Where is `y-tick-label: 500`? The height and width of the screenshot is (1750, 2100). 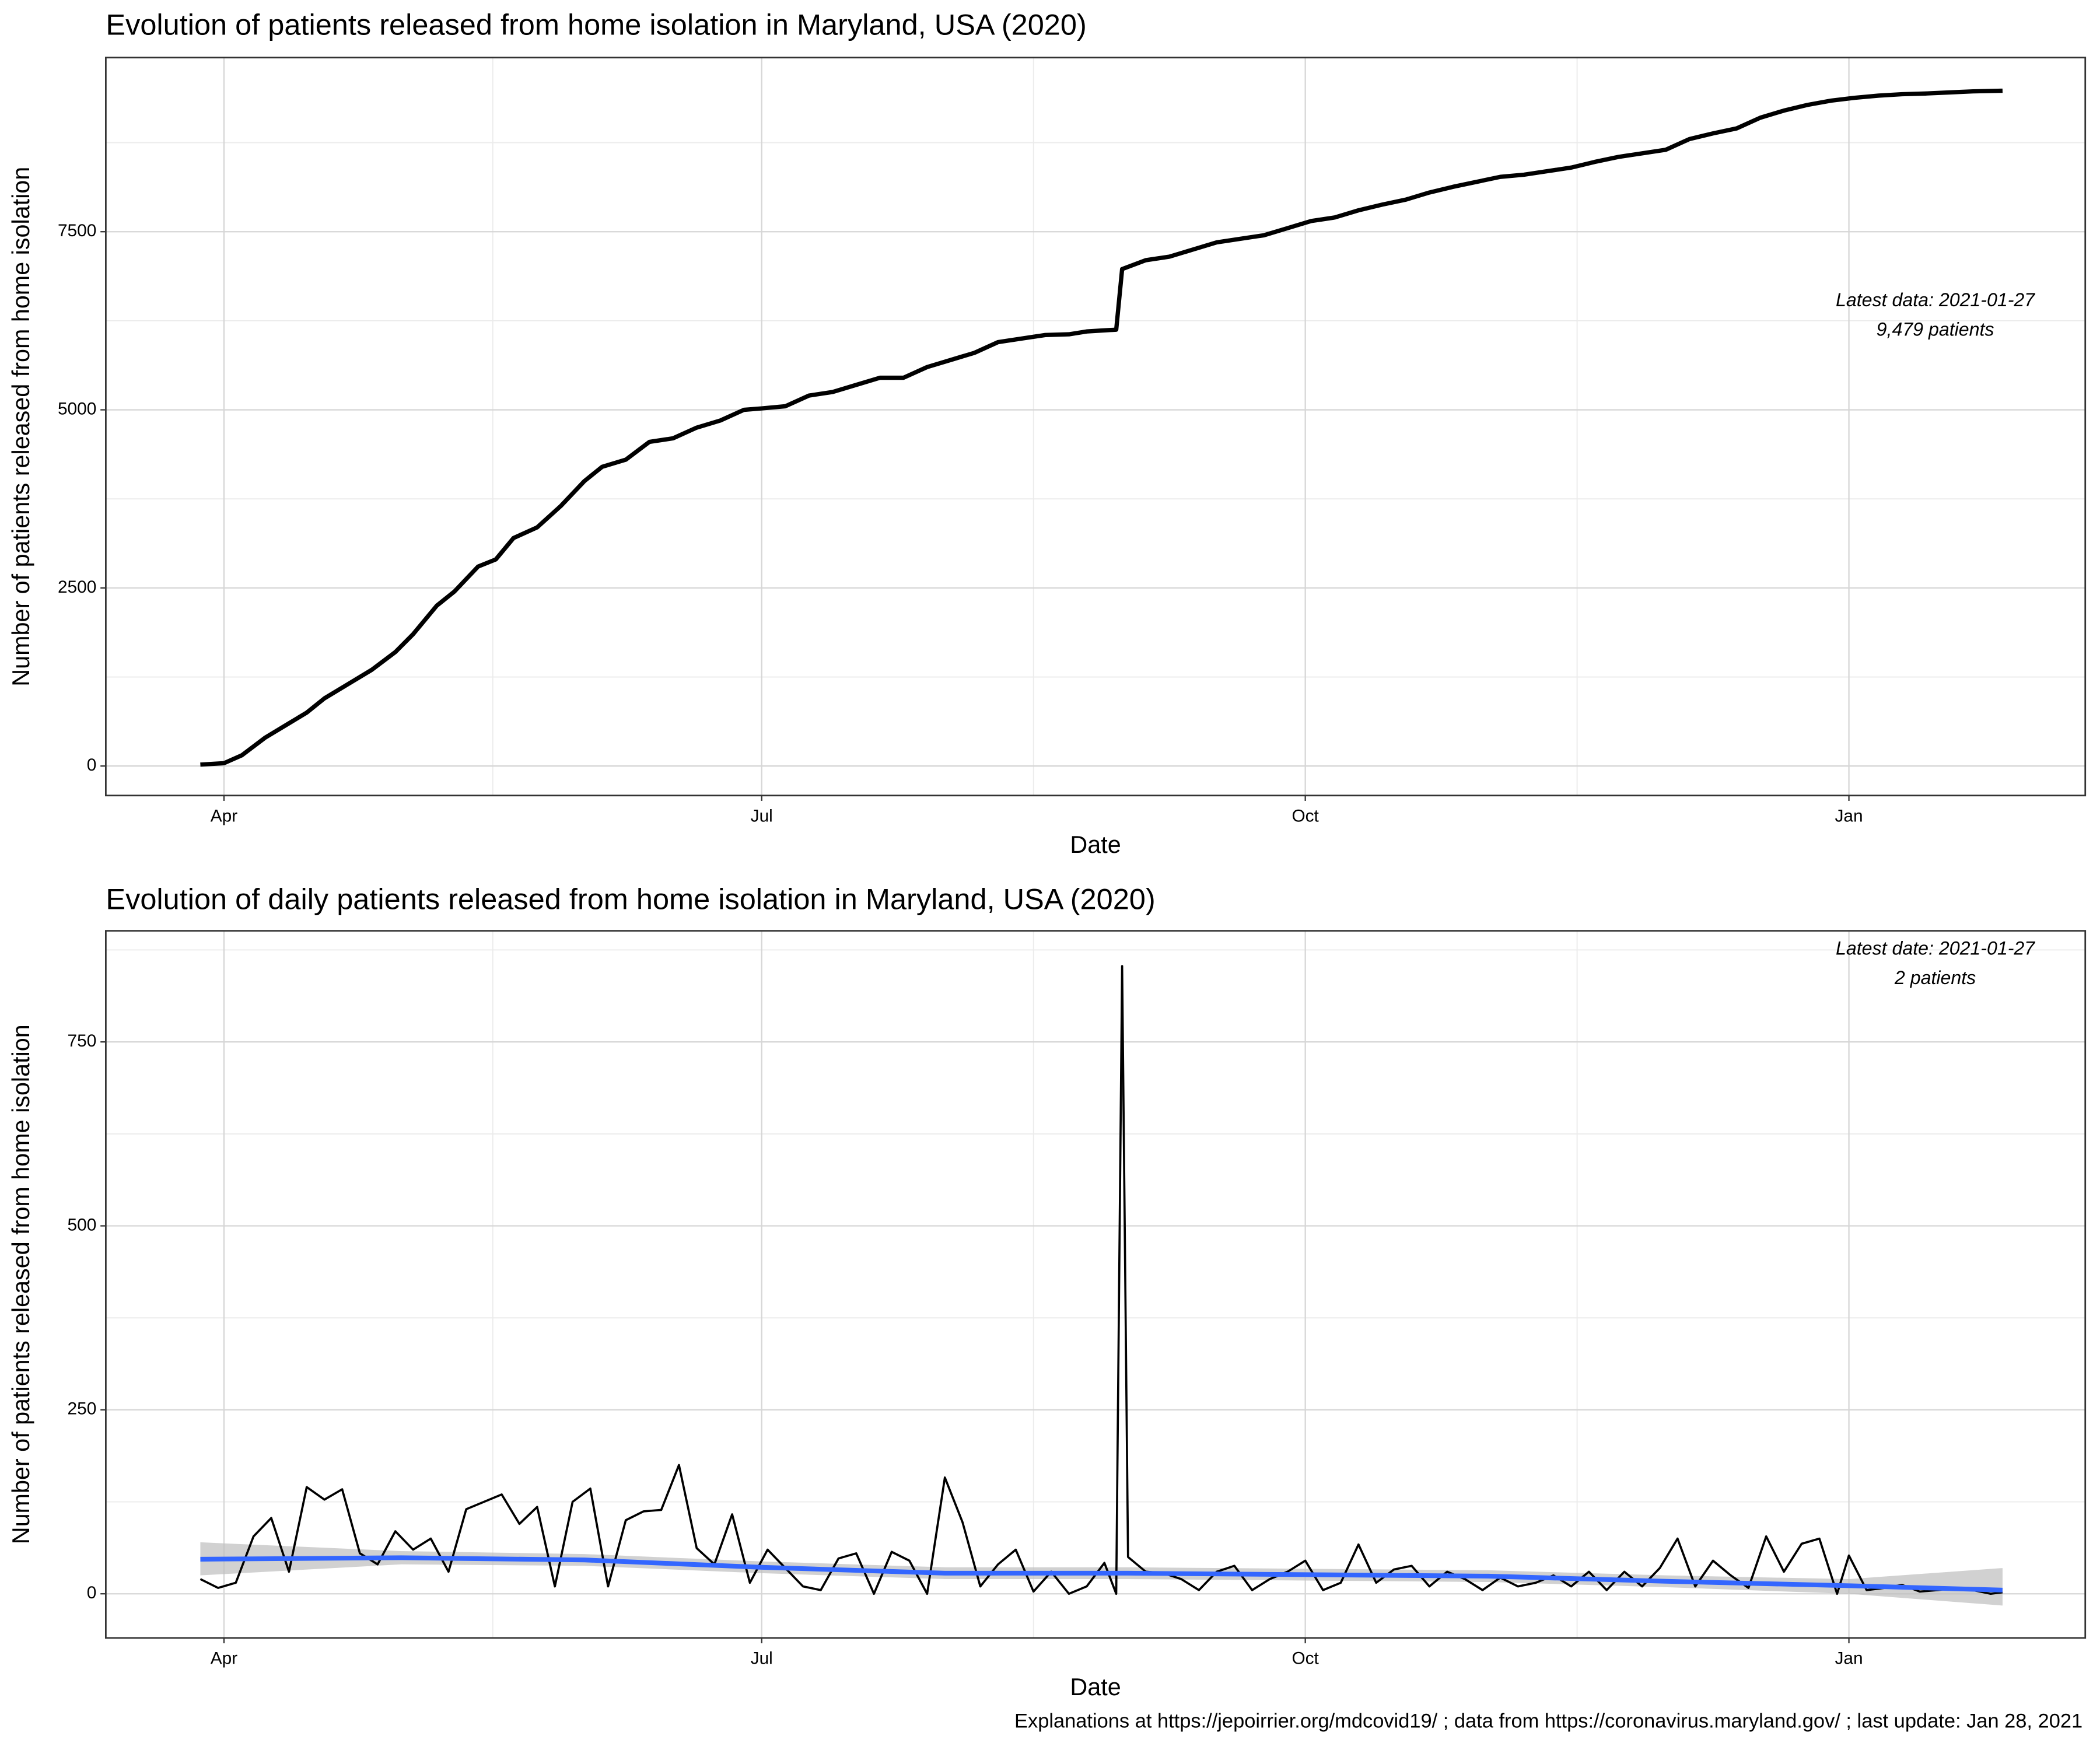 y-tick-label: 500 is located at coordinates (82, 1224).